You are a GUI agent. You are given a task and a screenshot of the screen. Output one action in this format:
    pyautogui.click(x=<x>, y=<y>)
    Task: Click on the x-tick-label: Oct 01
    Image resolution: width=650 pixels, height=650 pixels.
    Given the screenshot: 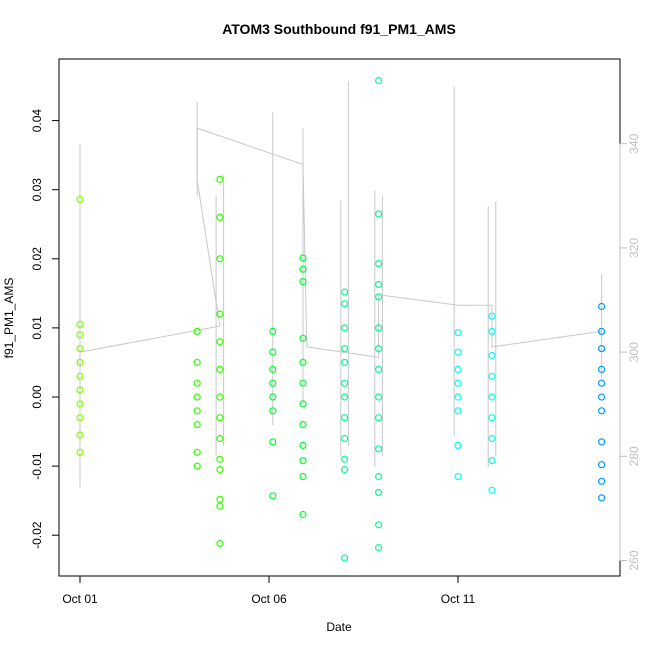 What is the action you would take?
    pyautogui.click(x=80, y=599)
    